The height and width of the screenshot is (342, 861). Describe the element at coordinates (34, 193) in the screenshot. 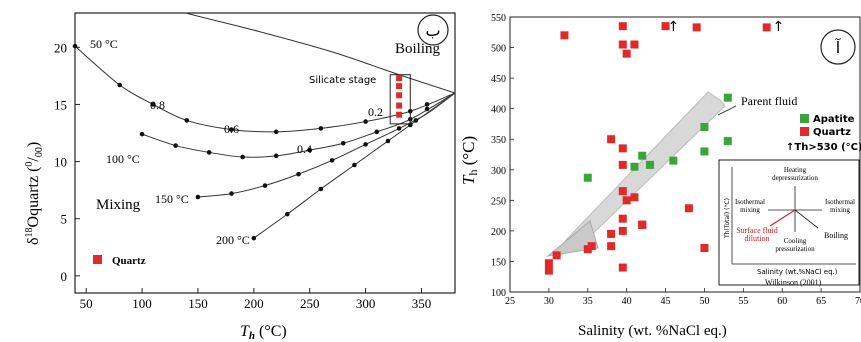

I see `left-y-axis-title: δ18Oquartz (0/00)` at that location.